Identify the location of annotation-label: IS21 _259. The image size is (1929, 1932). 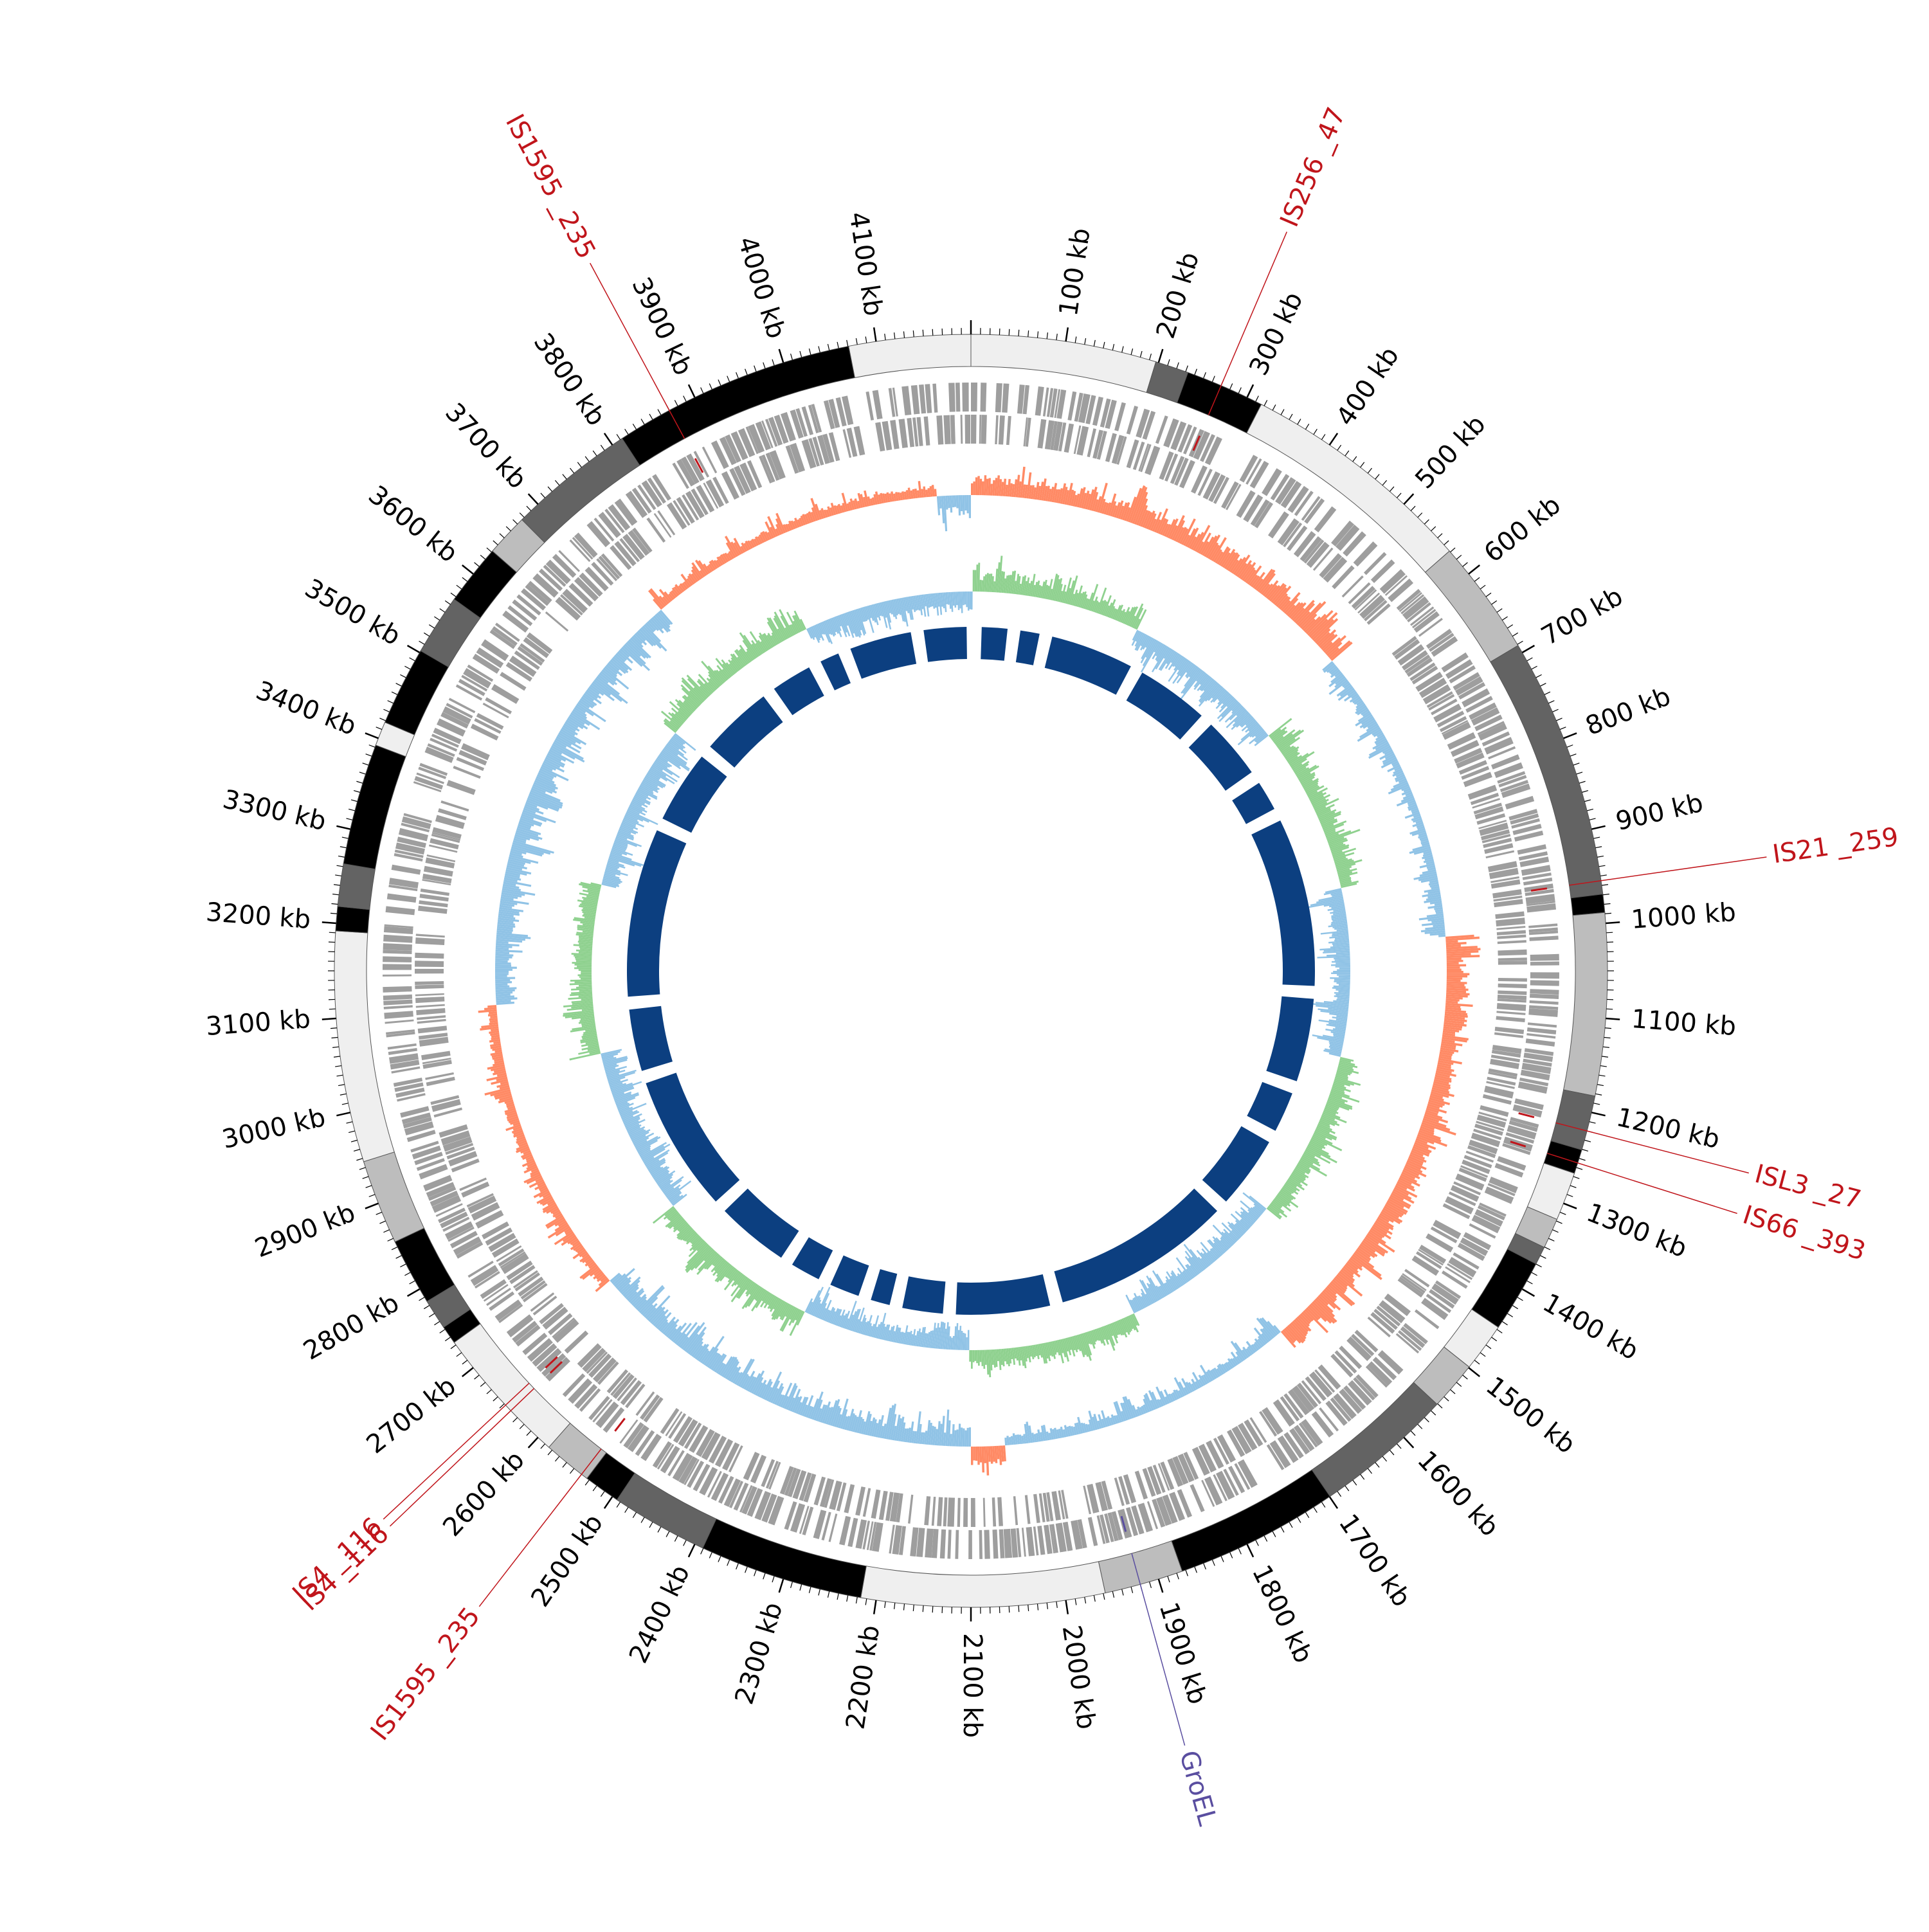
(1836, 845).